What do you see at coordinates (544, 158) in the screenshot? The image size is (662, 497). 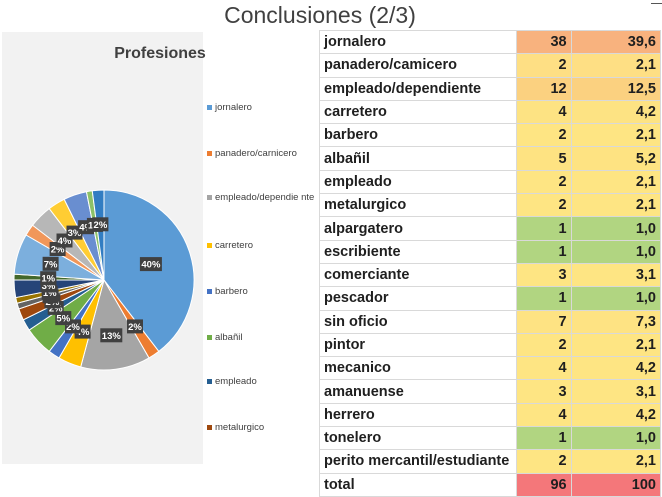 I see `profession-count: 5` at bounding box center [544, 158].